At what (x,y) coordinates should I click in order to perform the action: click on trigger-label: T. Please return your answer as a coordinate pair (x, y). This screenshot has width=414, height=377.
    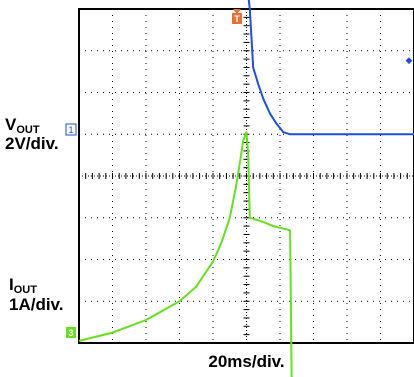
    Looking at the image, I should click on (237, 19).